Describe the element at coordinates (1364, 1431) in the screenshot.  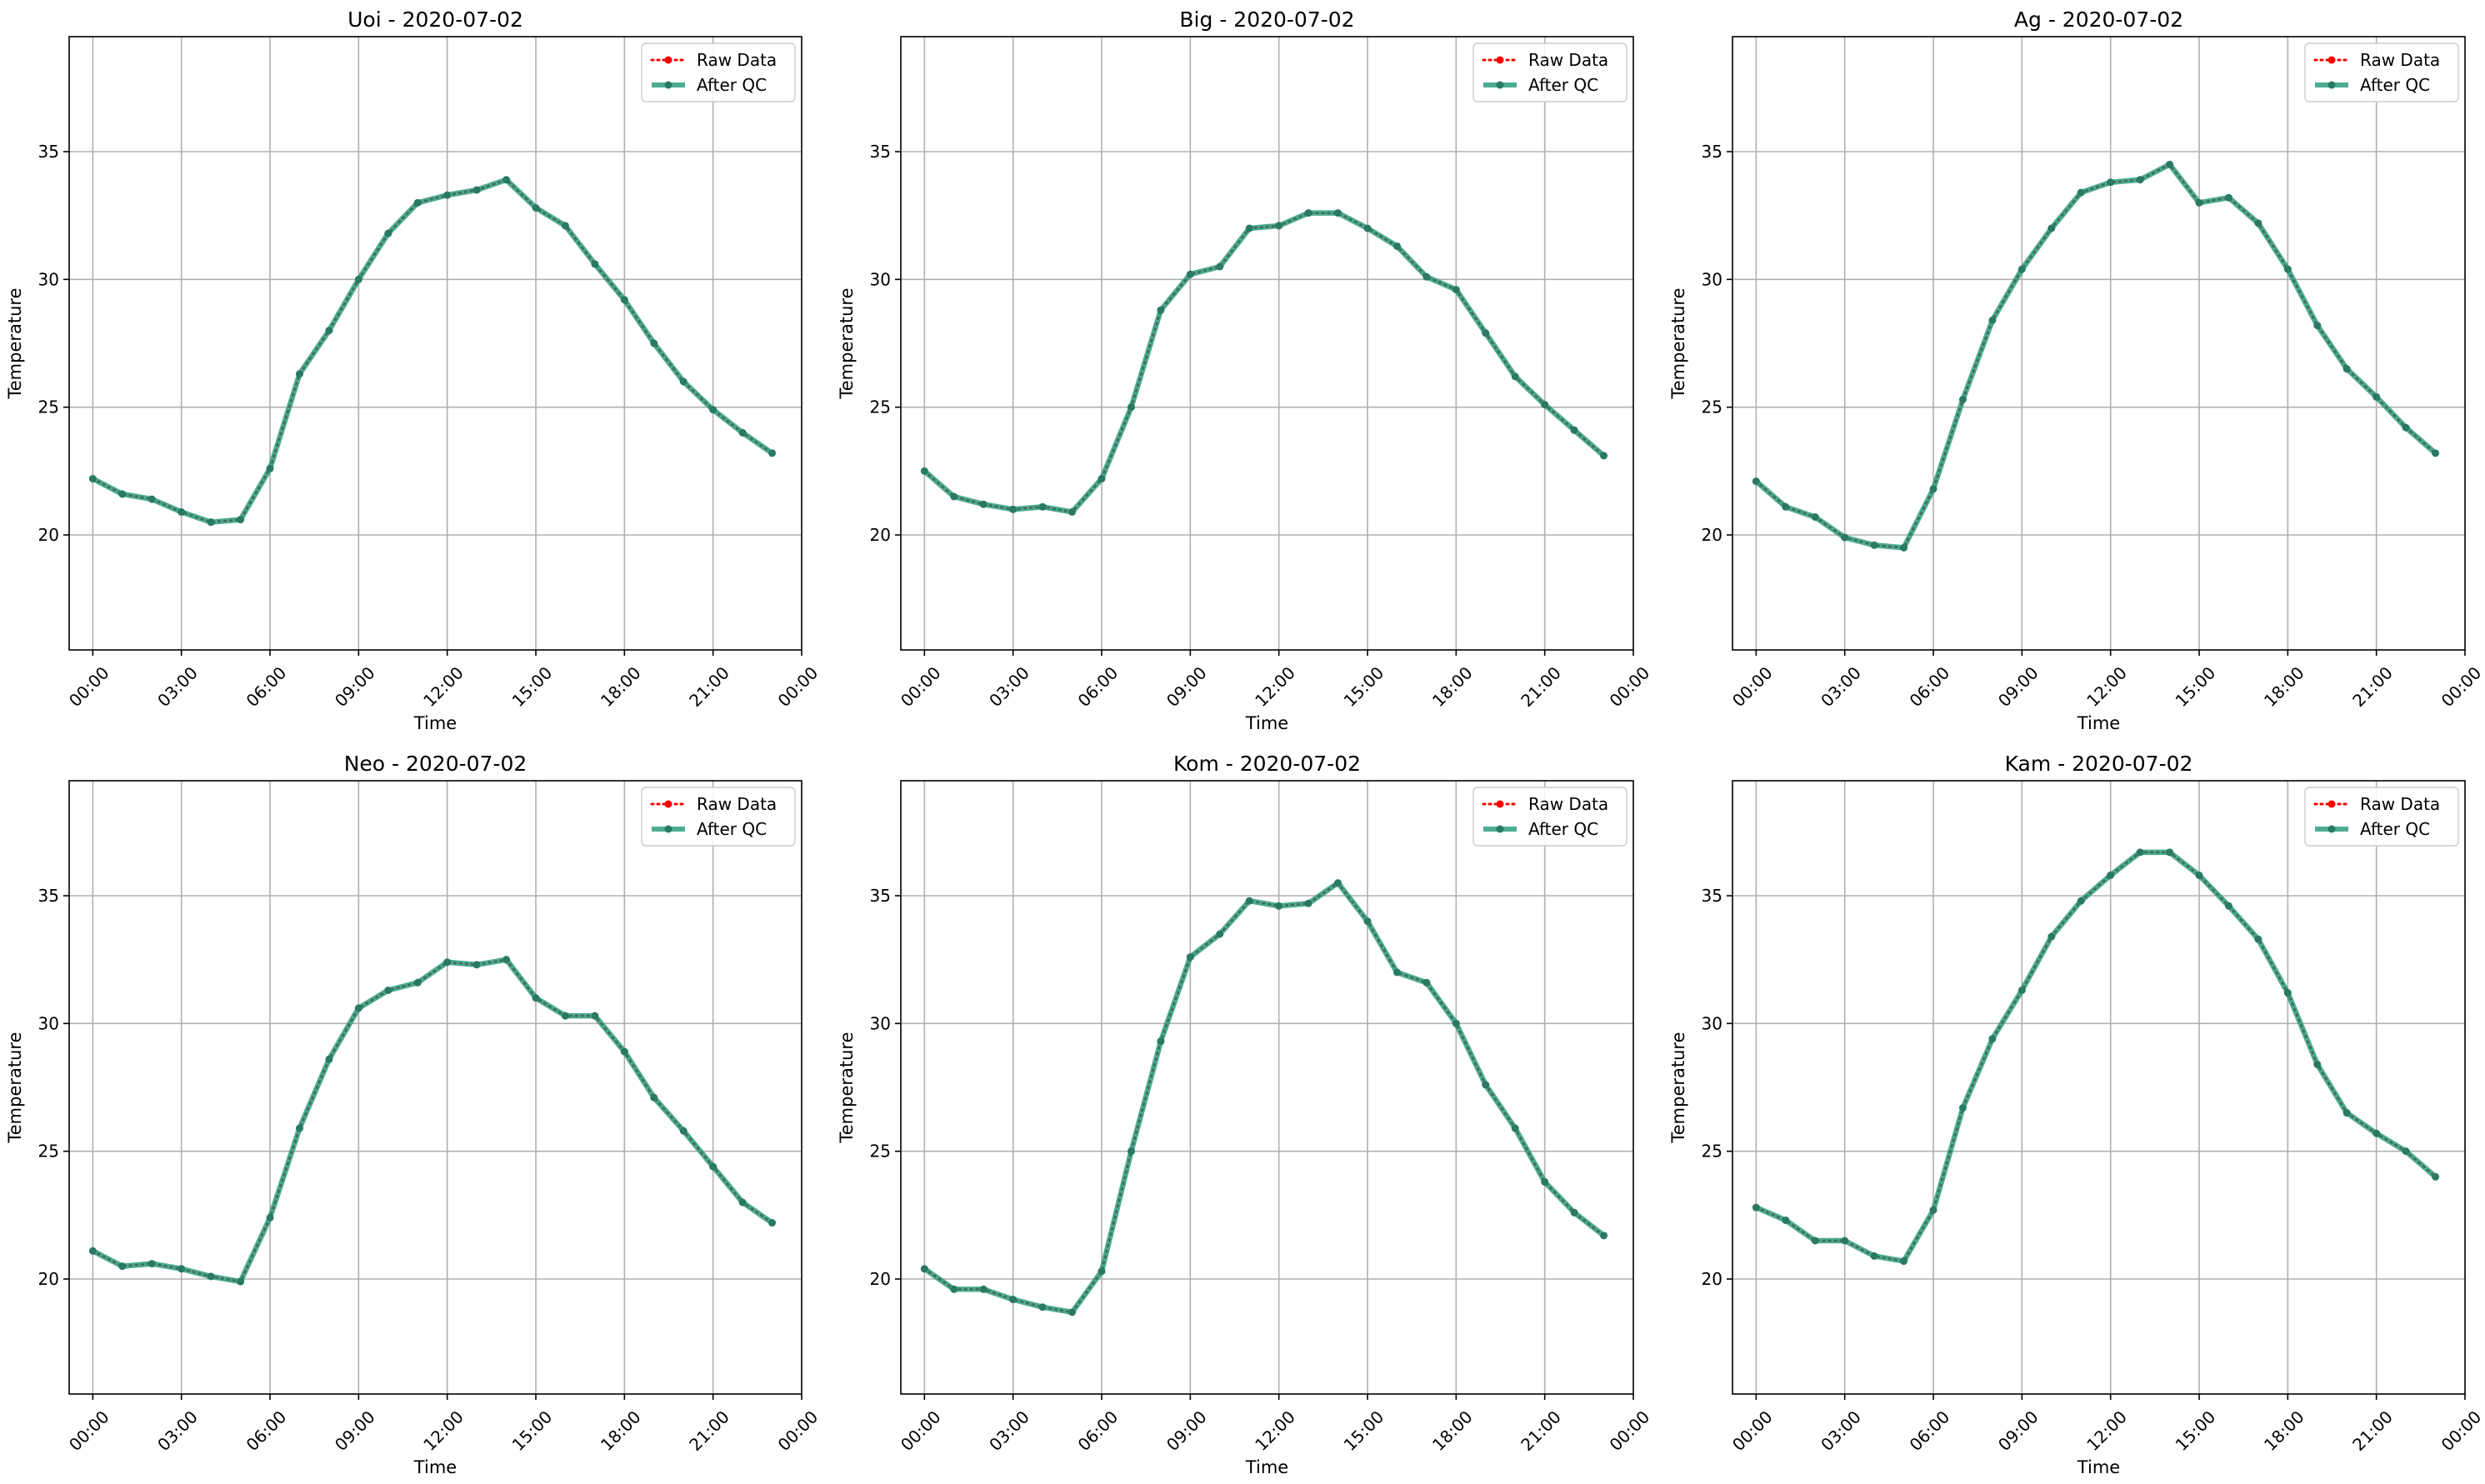
I see `x-tick-label: 15:00` at that location.